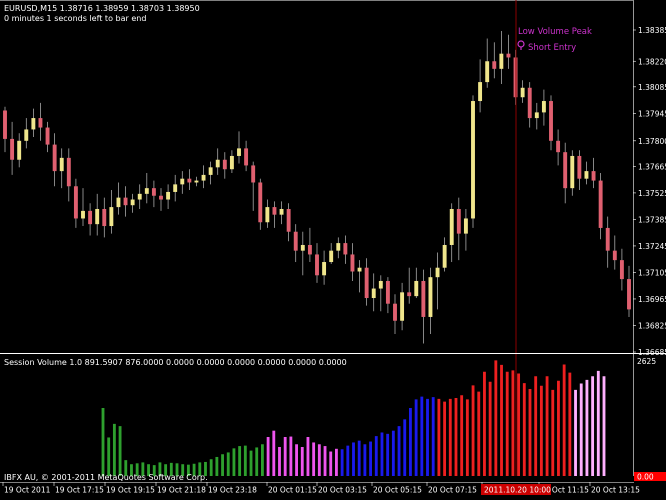 The width and height of the screenshot is (666, 500). I want to click on price-tick-label: 1.37665, so click(652, 166).